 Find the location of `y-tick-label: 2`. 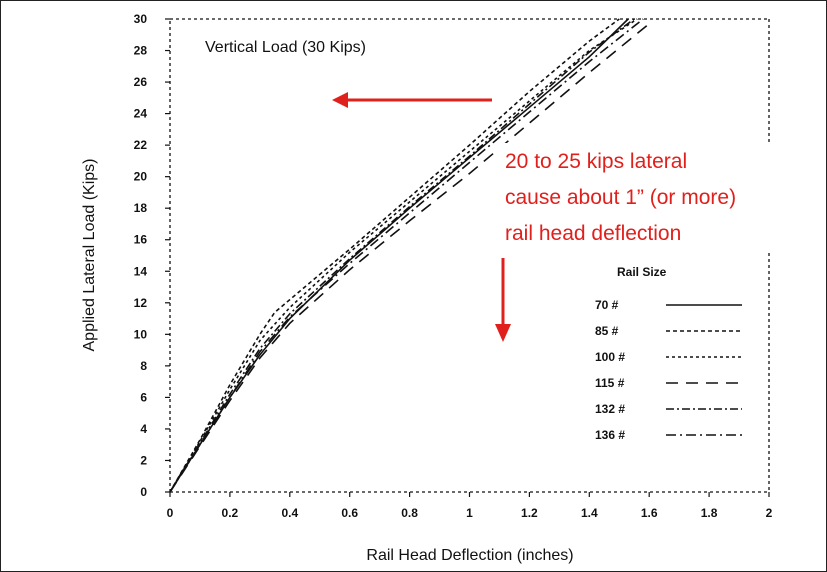

y-tick-label: 2 is located at coordinates (143, 460).